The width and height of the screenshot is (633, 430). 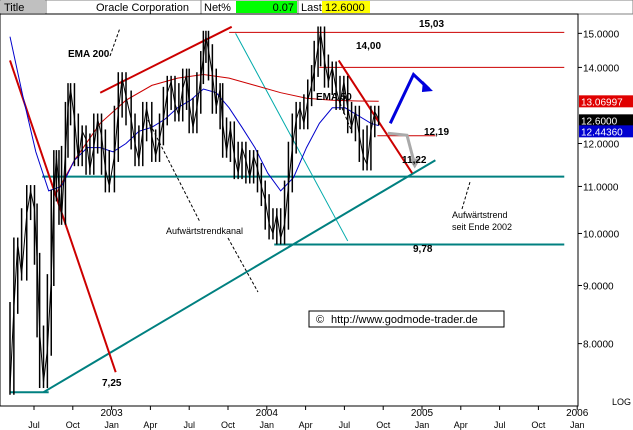 What do you see at coordinates (598, 345) in the screenshot?
I see `y-tick-label: 8.0000` at bounding box center [598, 345].